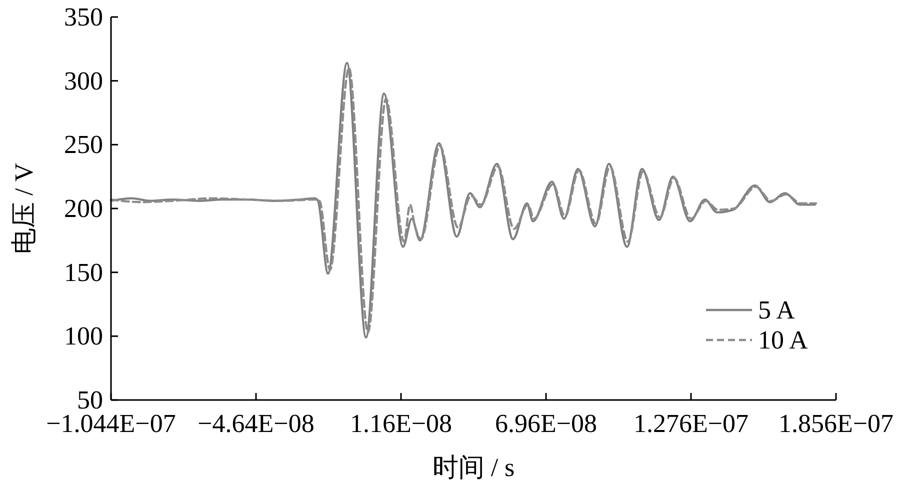 The width and height of the screenshot is (900, 488). I want to click on x-tick-label: 1.856E−07, so click(836, 423).